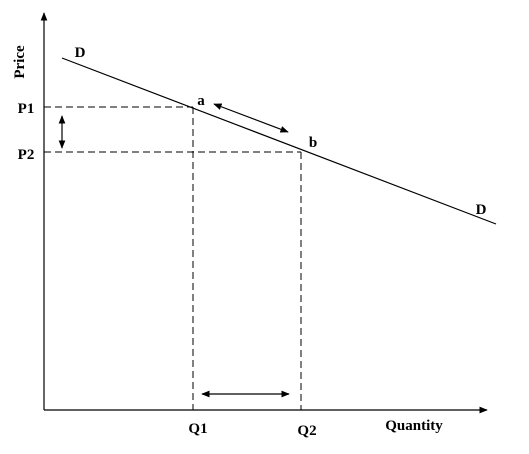 This screenshot has height=454, width=529. Describe the element at coordinates (26, 109) in the screenshot. I see `price-label: P1` at that location.